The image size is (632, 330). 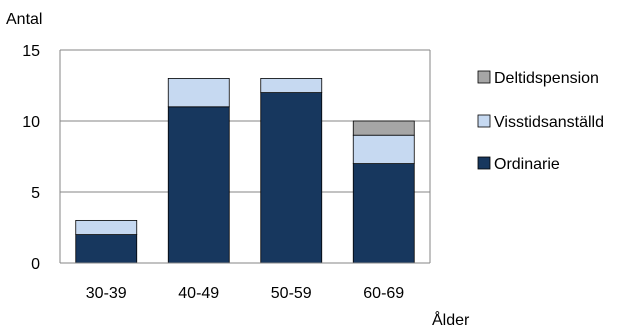 I want to click on legend: Deltidspension Visstidsanställd Ordinarie, so click(x=540, y=121).